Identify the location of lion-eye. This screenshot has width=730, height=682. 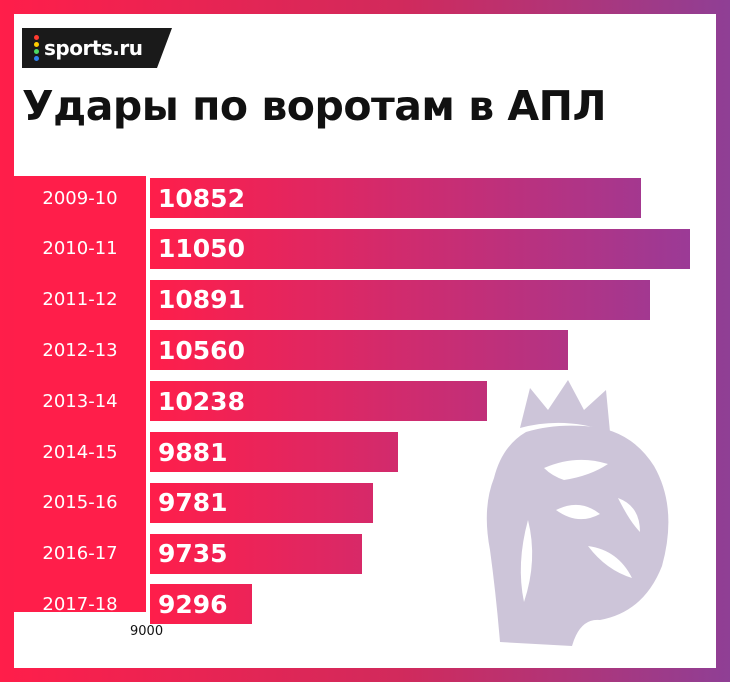
(578, 512).